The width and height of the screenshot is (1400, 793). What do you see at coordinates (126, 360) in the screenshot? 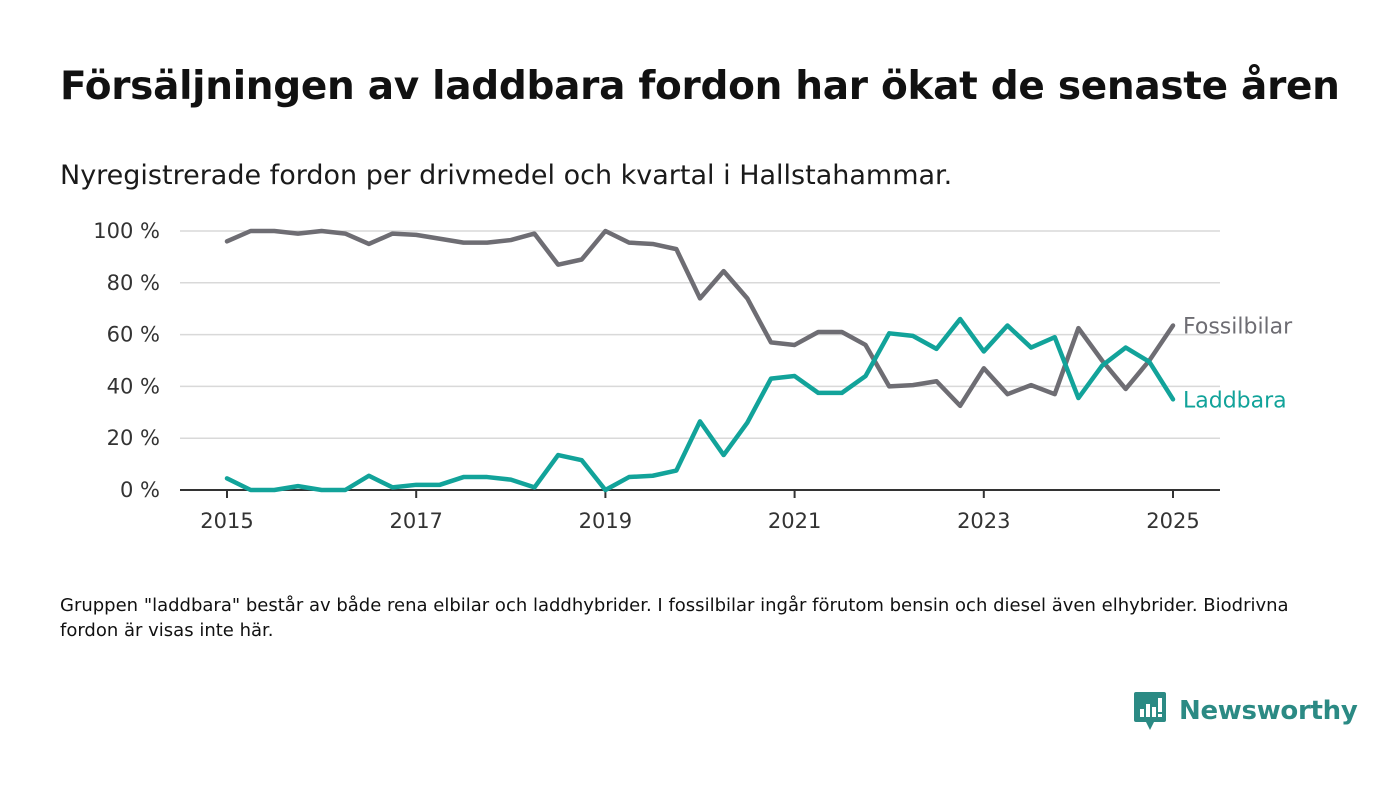
I see `y-axis-tick-labels: 0 % 20 % 40 % 60 % 80 % 100 %` at bounding box center [126, 360].